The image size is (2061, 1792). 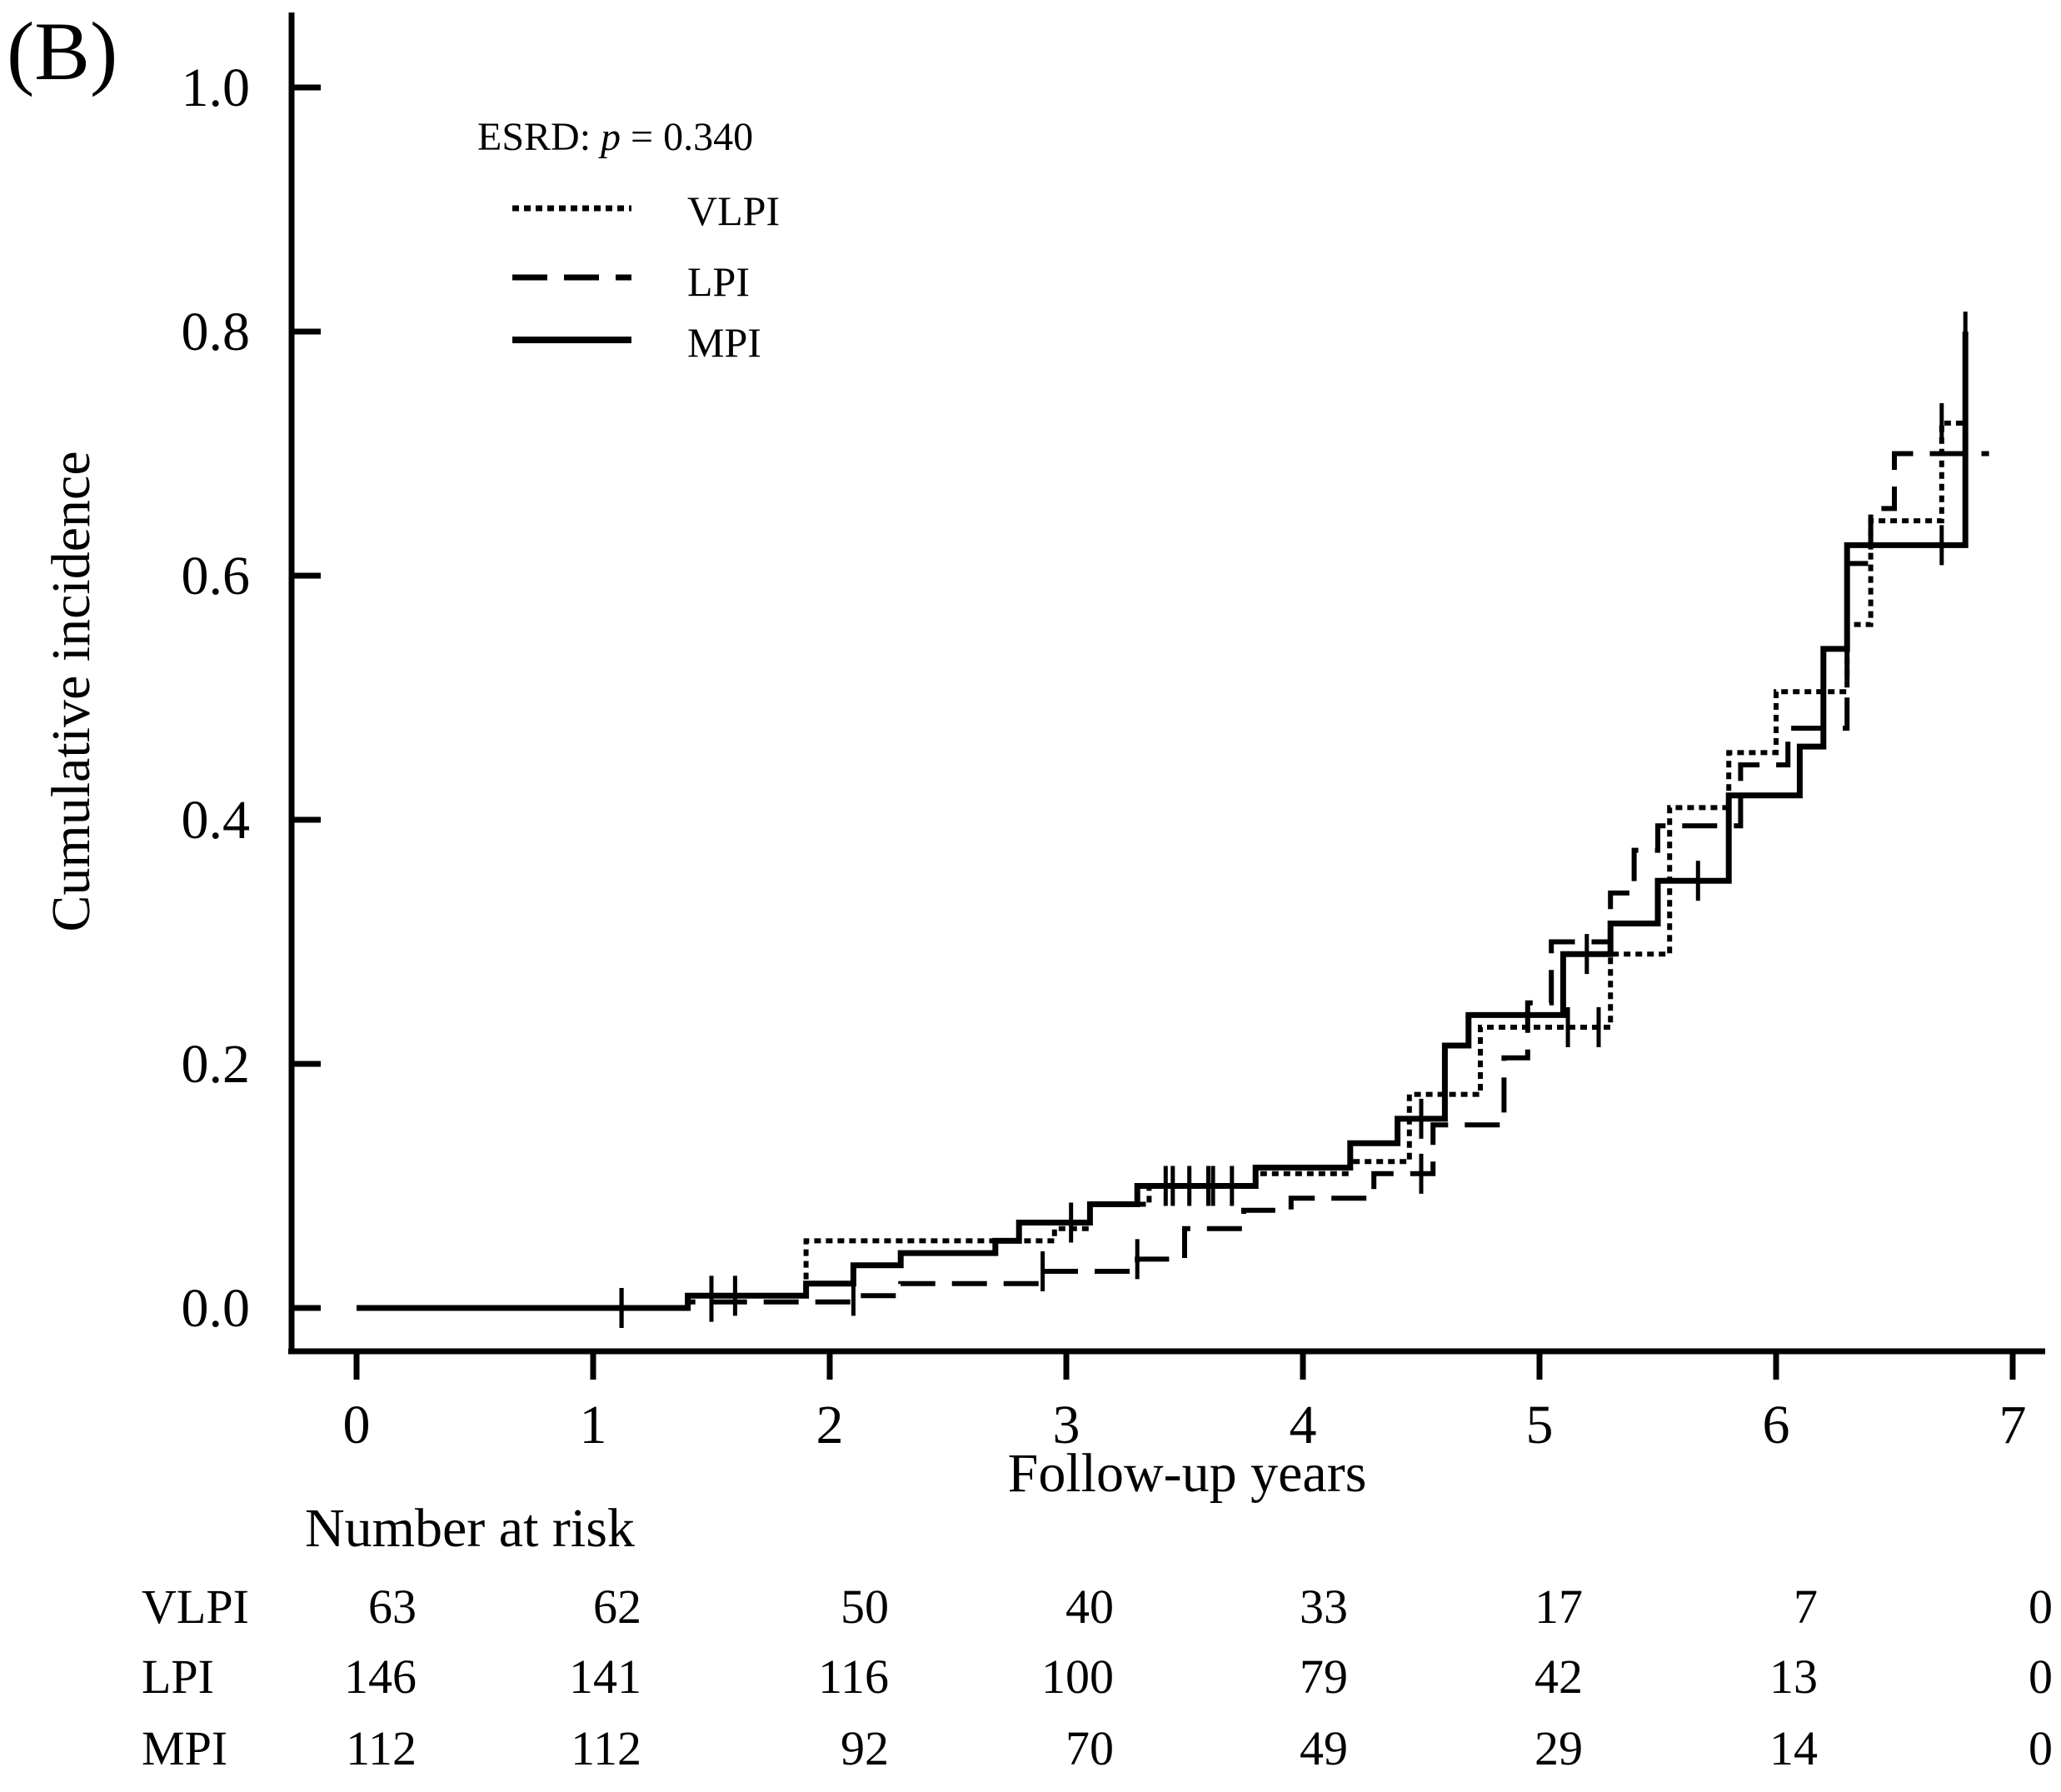 What do you see at coordinates (71, 691) in the screenshot?
I see `y-axis-label: Cumulative incidence` at bounding box center [71, 691].